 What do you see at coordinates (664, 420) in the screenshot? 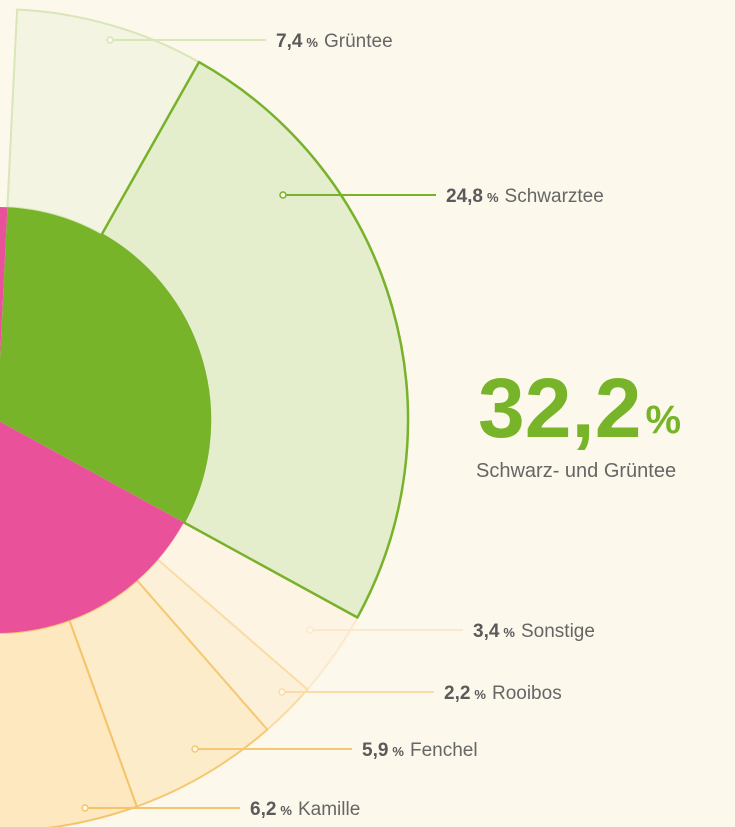
I see `summary-unit: %` at bounding box center [664, 420].